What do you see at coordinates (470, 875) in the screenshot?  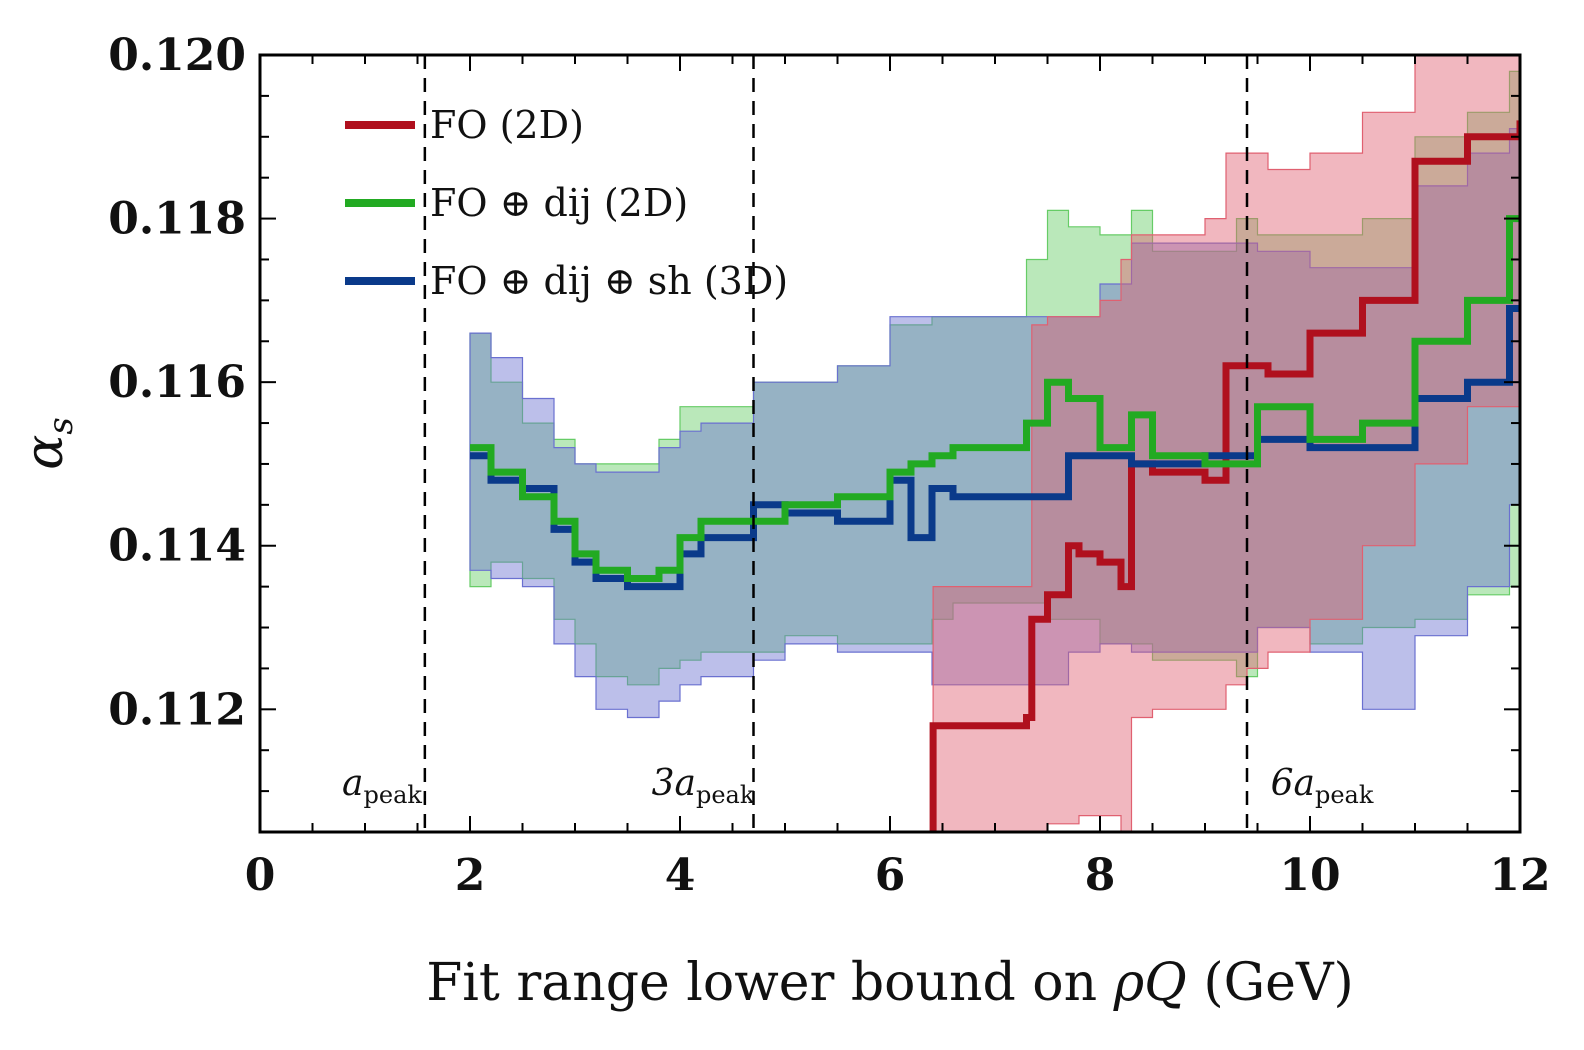 I see `x-tick-label: 2` at bounding box center [470, 875].